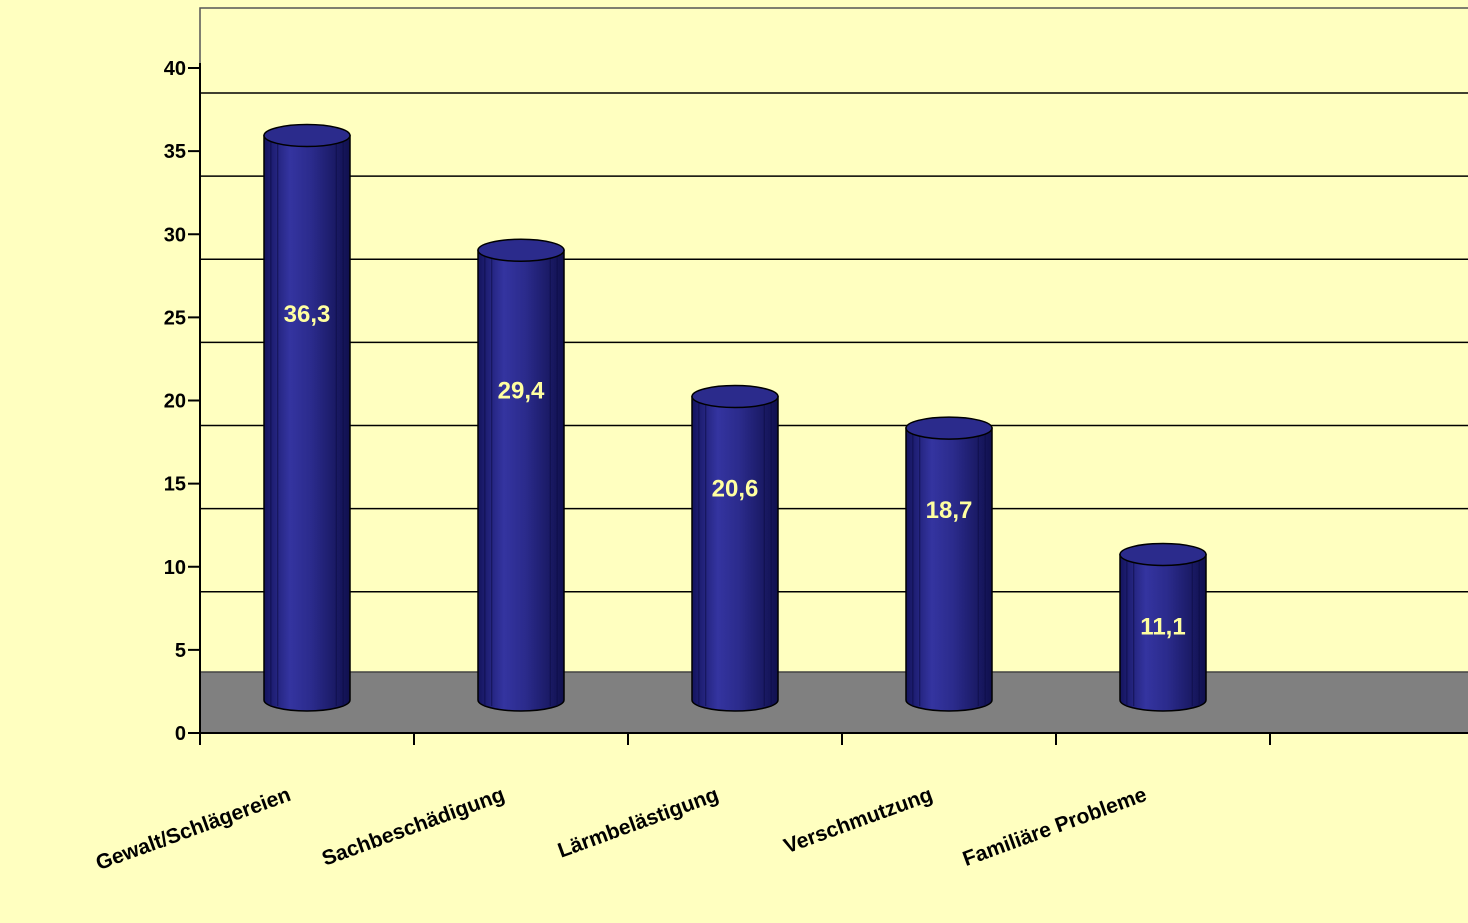 This screenshot has height=923, width=1468. Describe the element at coordinates (949, 510) in the screenshot. I see `data-label: 18,7` at that location.